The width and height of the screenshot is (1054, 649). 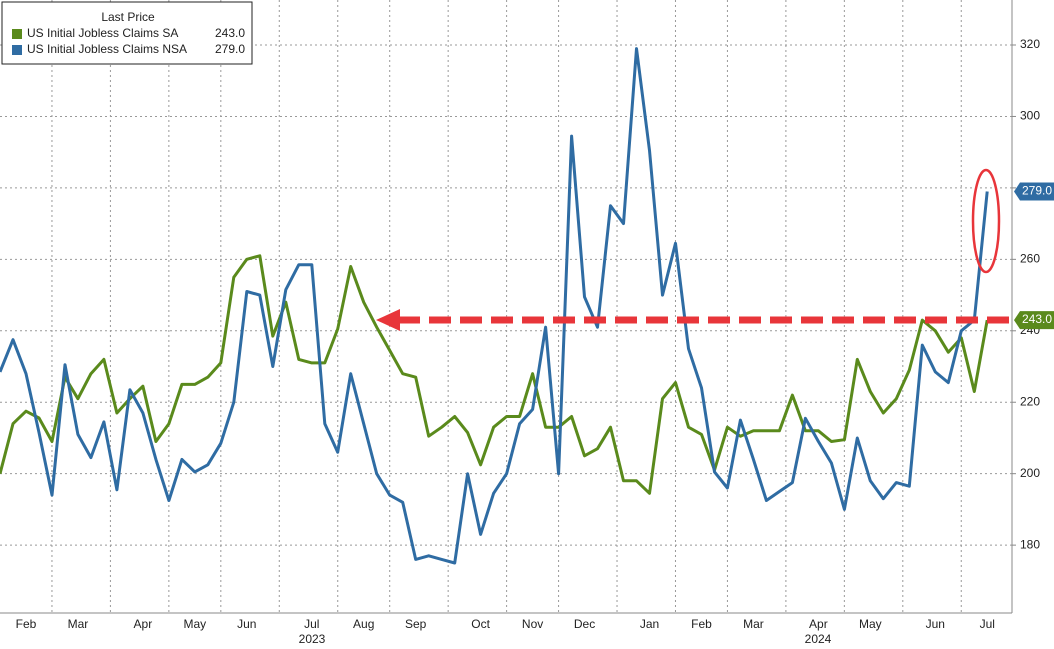 I want to click on legend-value: 243.0, so click(x=230, y=33).